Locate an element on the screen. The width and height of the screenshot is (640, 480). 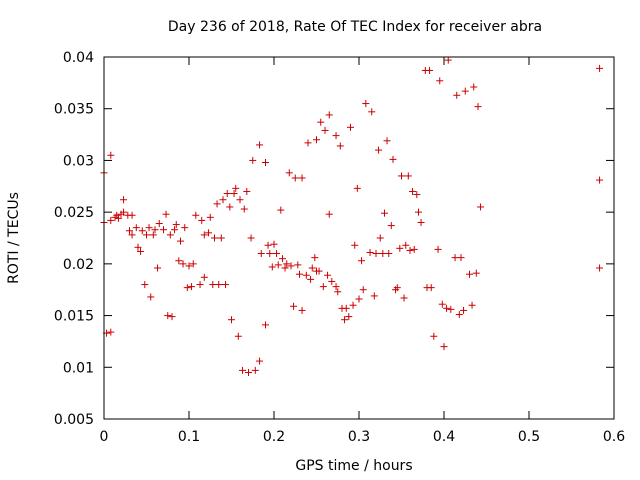
y-tick-label: 0.005 is located at coordinates (74, 420).